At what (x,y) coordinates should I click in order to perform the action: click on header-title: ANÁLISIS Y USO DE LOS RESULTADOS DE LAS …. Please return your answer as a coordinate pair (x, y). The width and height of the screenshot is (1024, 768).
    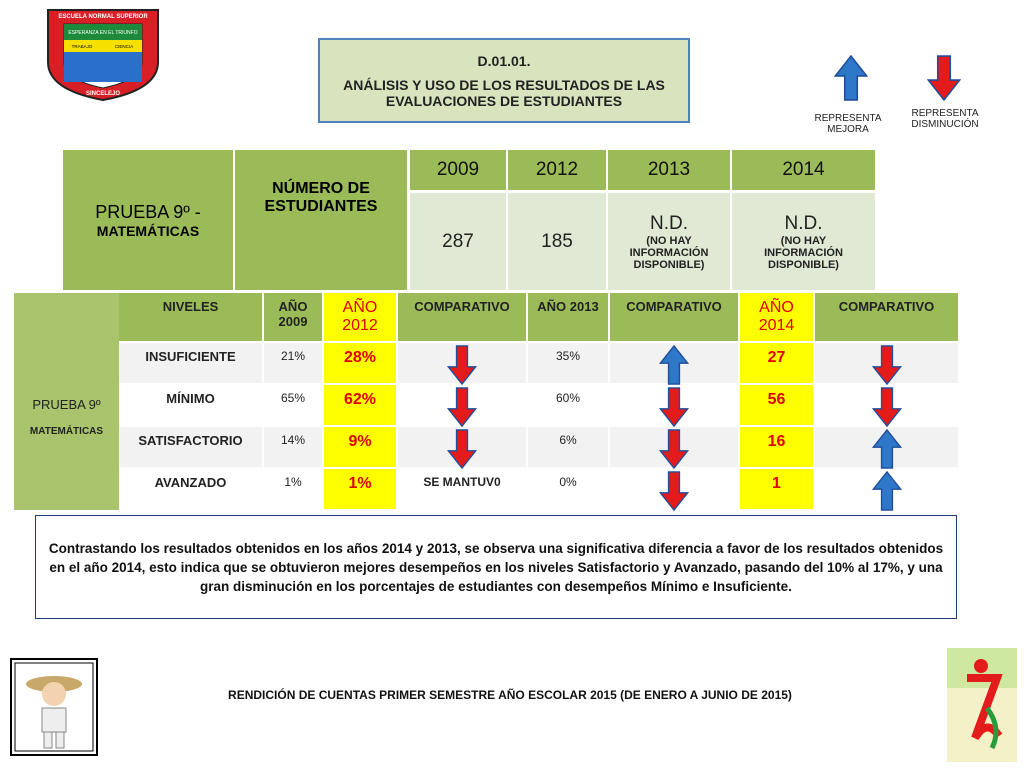
    Looking at the image, I should click on (504, 92).